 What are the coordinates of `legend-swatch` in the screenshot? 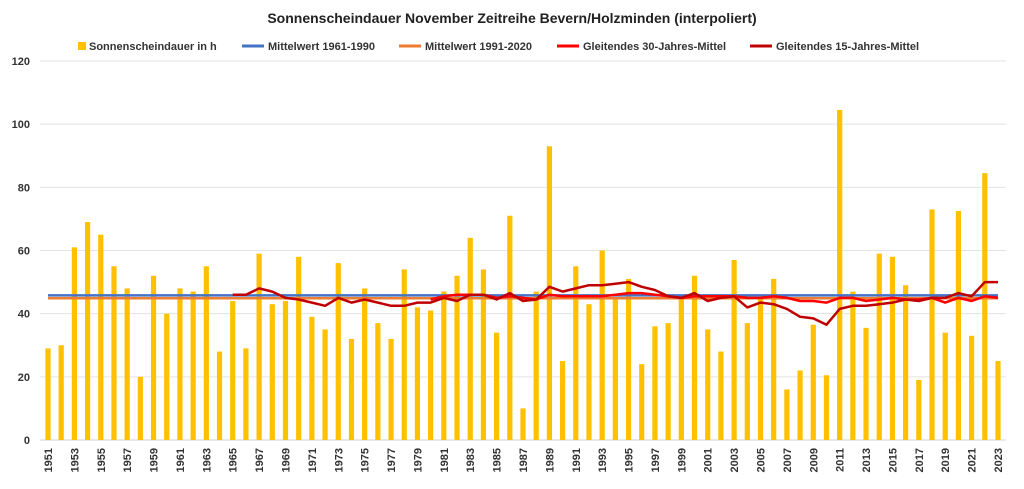 It's located at (82, 46).